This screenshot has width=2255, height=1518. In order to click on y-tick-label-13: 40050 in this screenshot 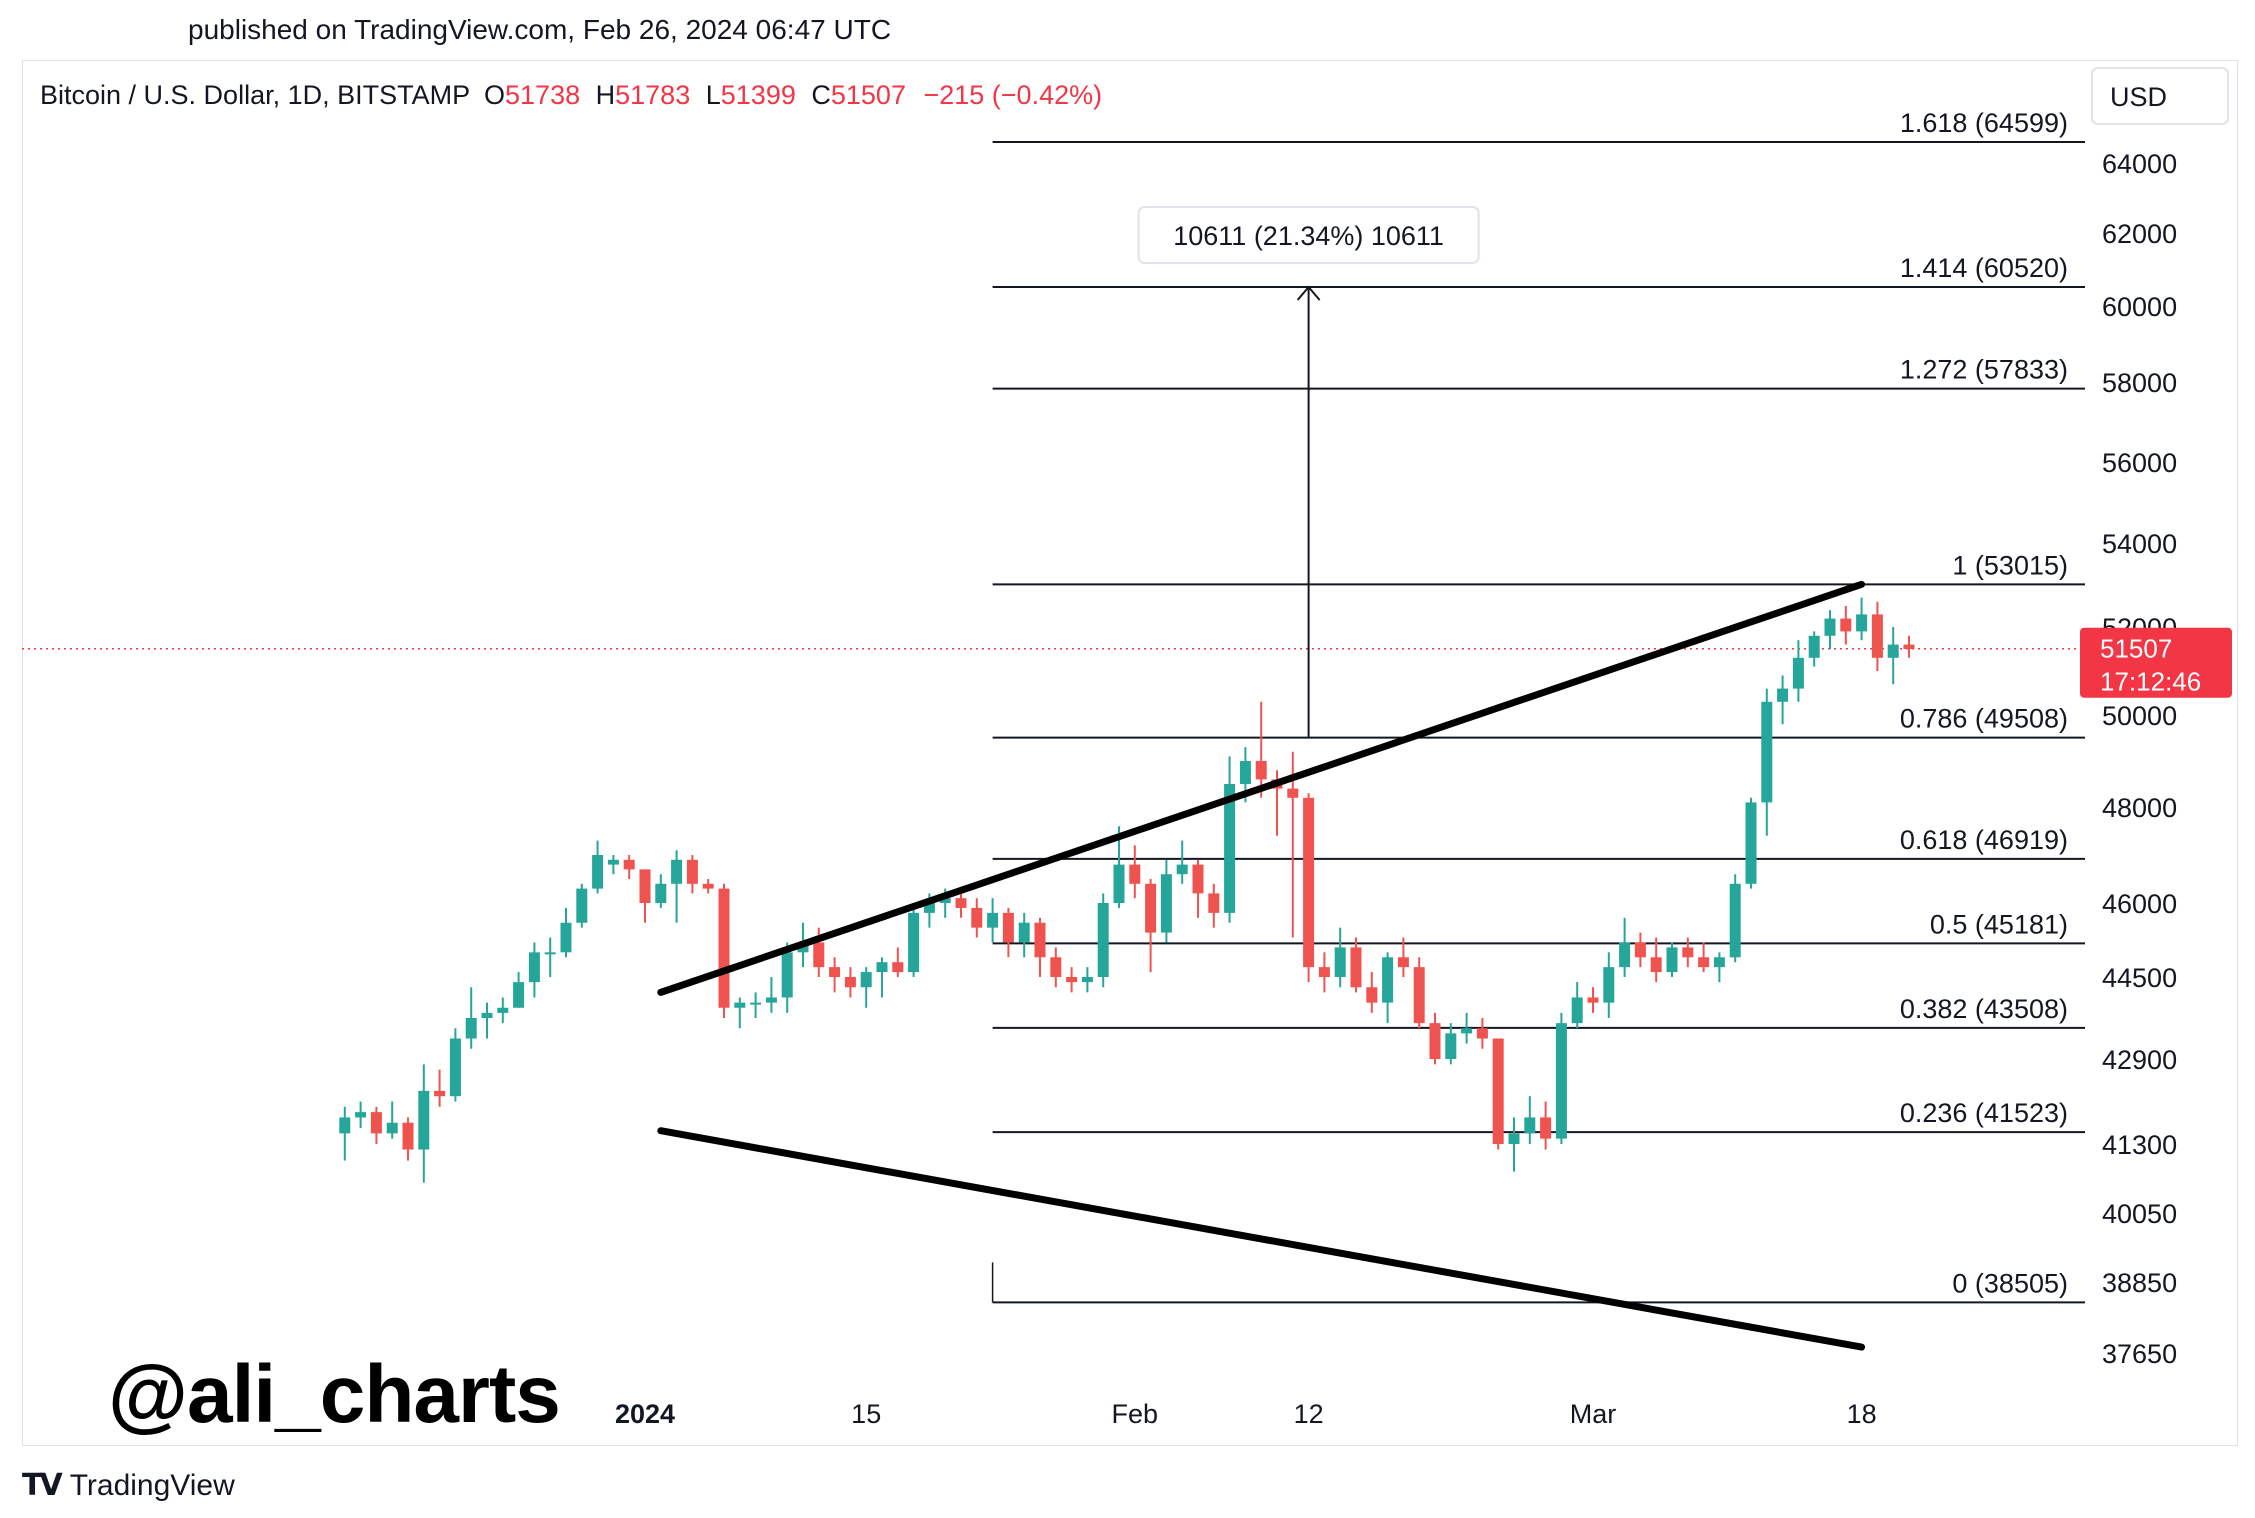, I will do `click(2139, 1214)`.